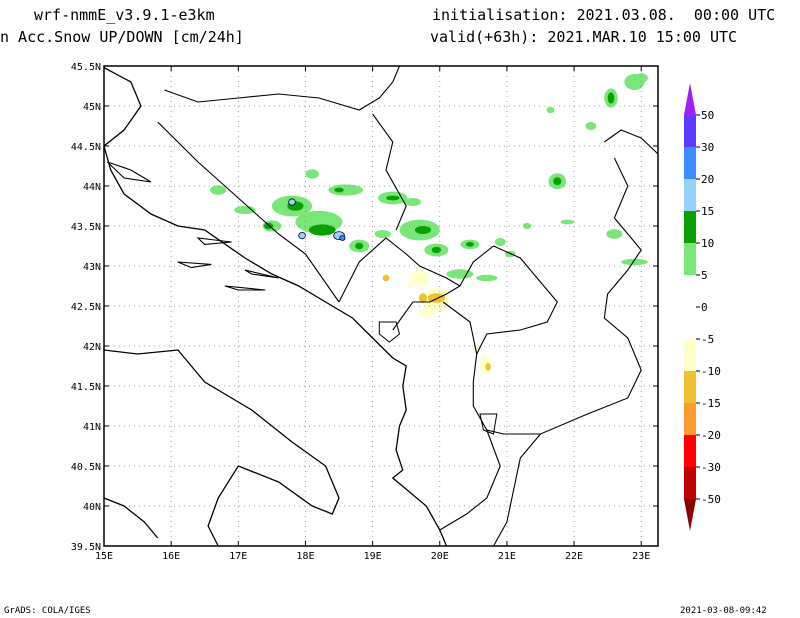 This screenshot has height=618, width=800. I want to click on lon-tick-label: 17E, so click(238, 556).